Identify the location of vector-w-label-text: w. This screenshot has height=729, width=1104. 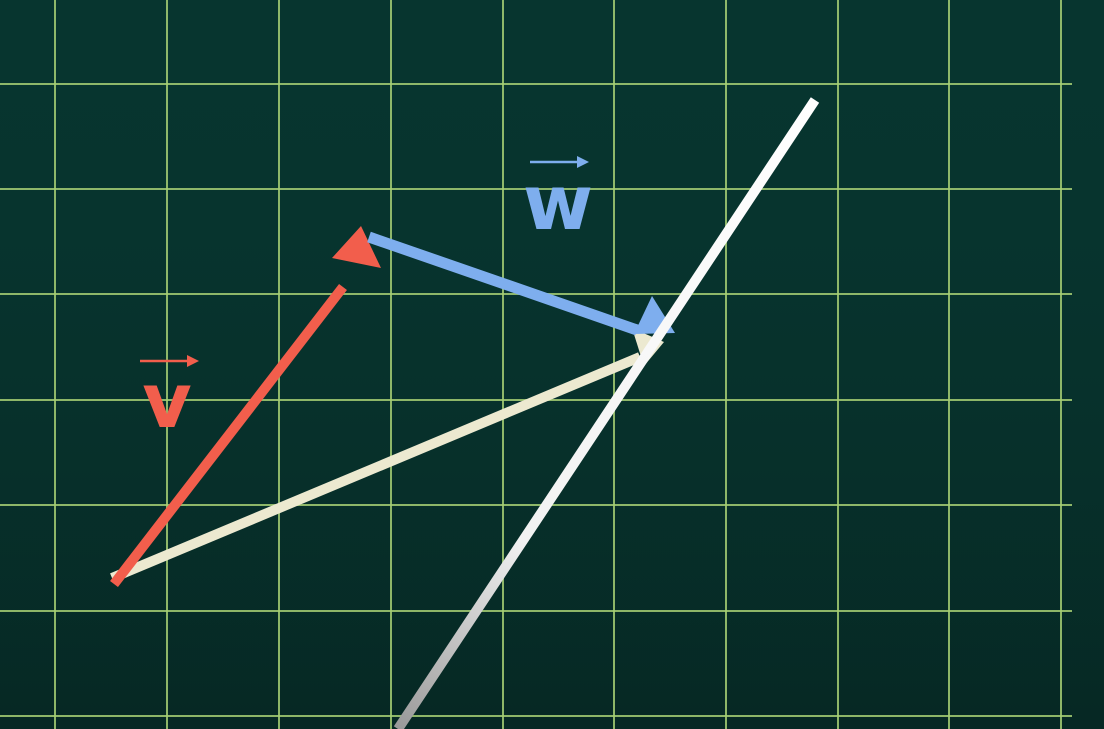
(558, 202).